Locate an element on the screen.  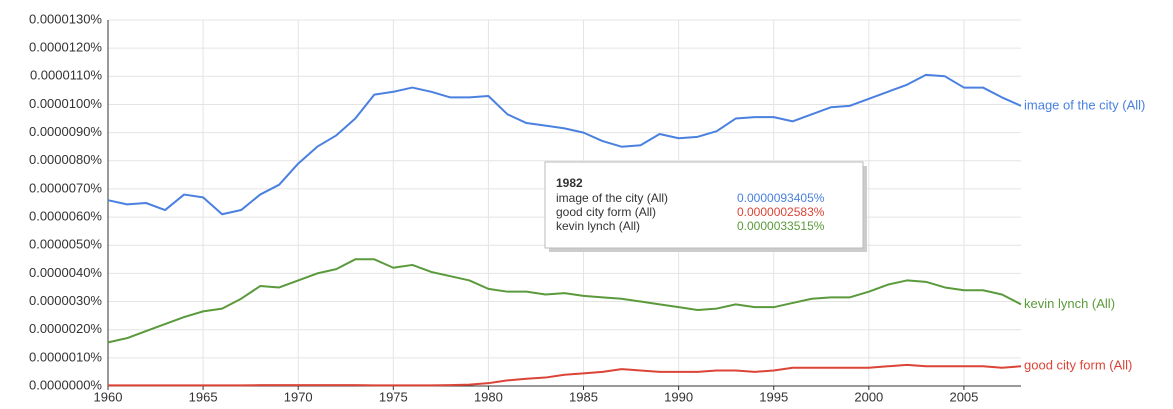
y-tick-label: 0.0000050% is located at coordinates (65, 244).